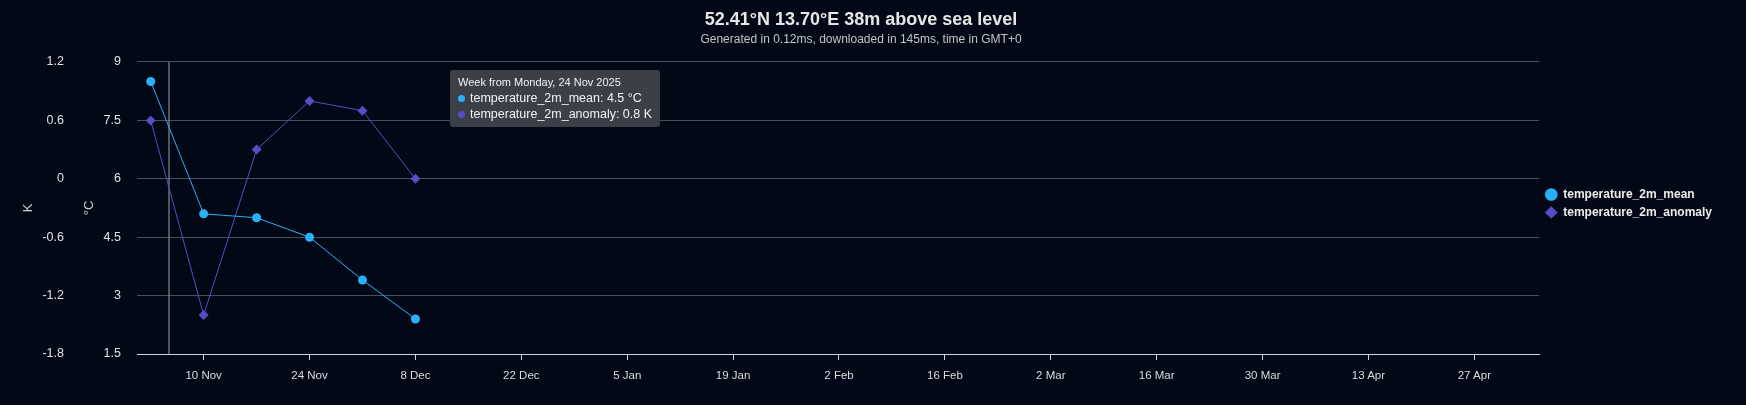 This screenshot has height=405, width=1746. I want to click on x-tick-label: 24 Nov, so click(310, 375).